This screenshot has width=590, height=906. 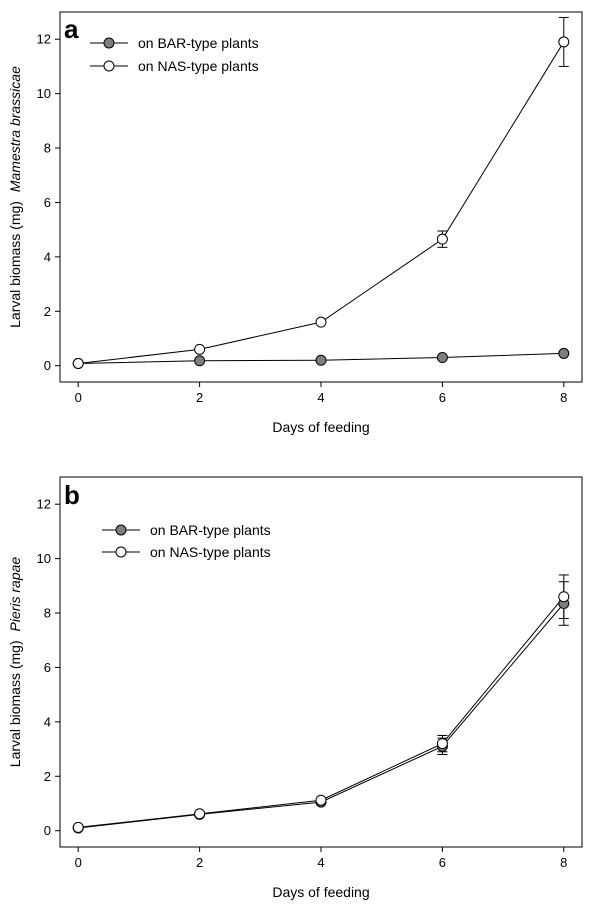 I want to click on y-axis-title: Larval biomass (mg) Pieris rapae, so click(x=15, y=662).